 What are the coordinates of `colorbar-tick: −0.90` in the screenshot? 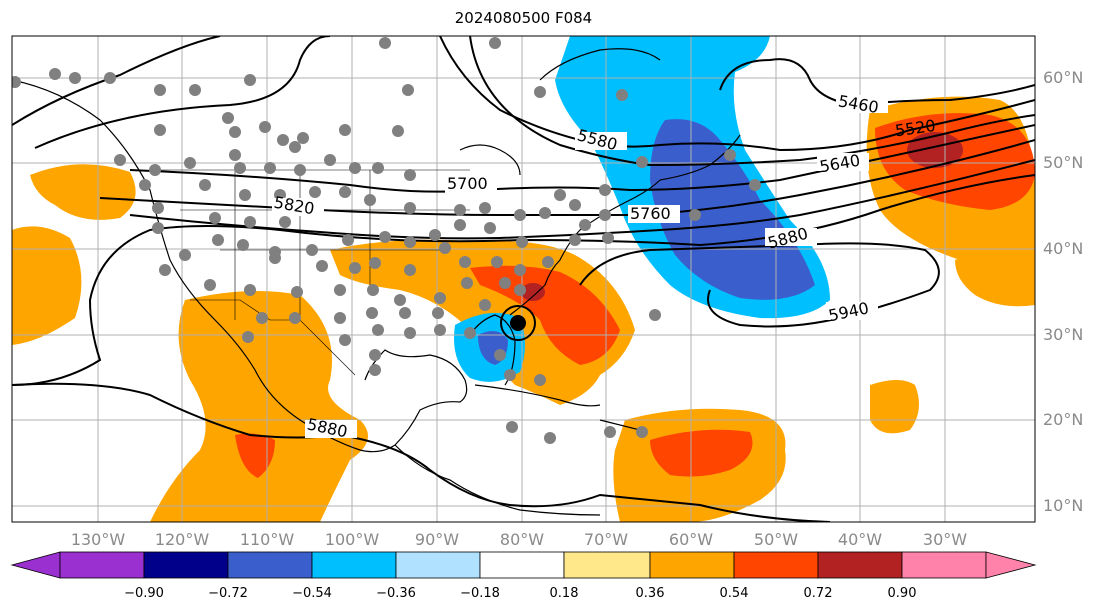 It's located at (144, 593).